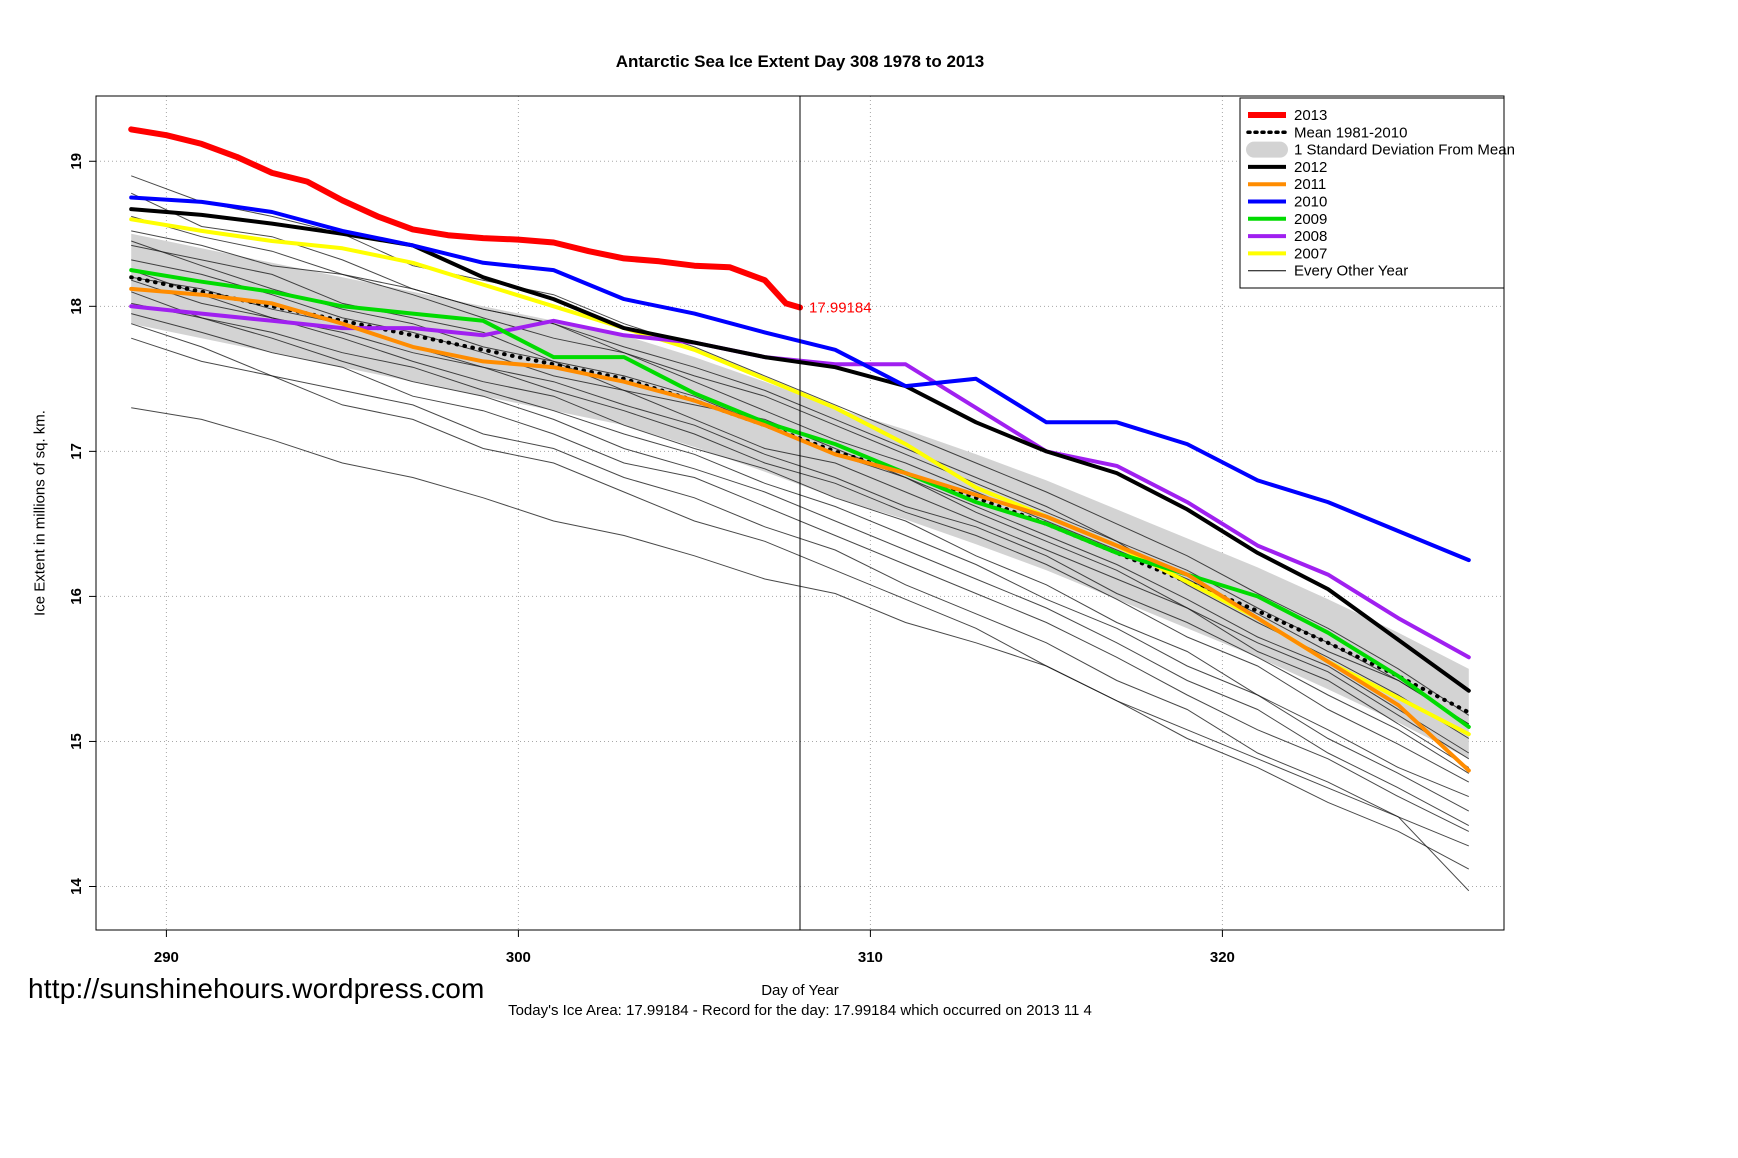  Describe the element at coordinates (76, 451) in the screenshot. I see `y-tick-label: 17` at that location.